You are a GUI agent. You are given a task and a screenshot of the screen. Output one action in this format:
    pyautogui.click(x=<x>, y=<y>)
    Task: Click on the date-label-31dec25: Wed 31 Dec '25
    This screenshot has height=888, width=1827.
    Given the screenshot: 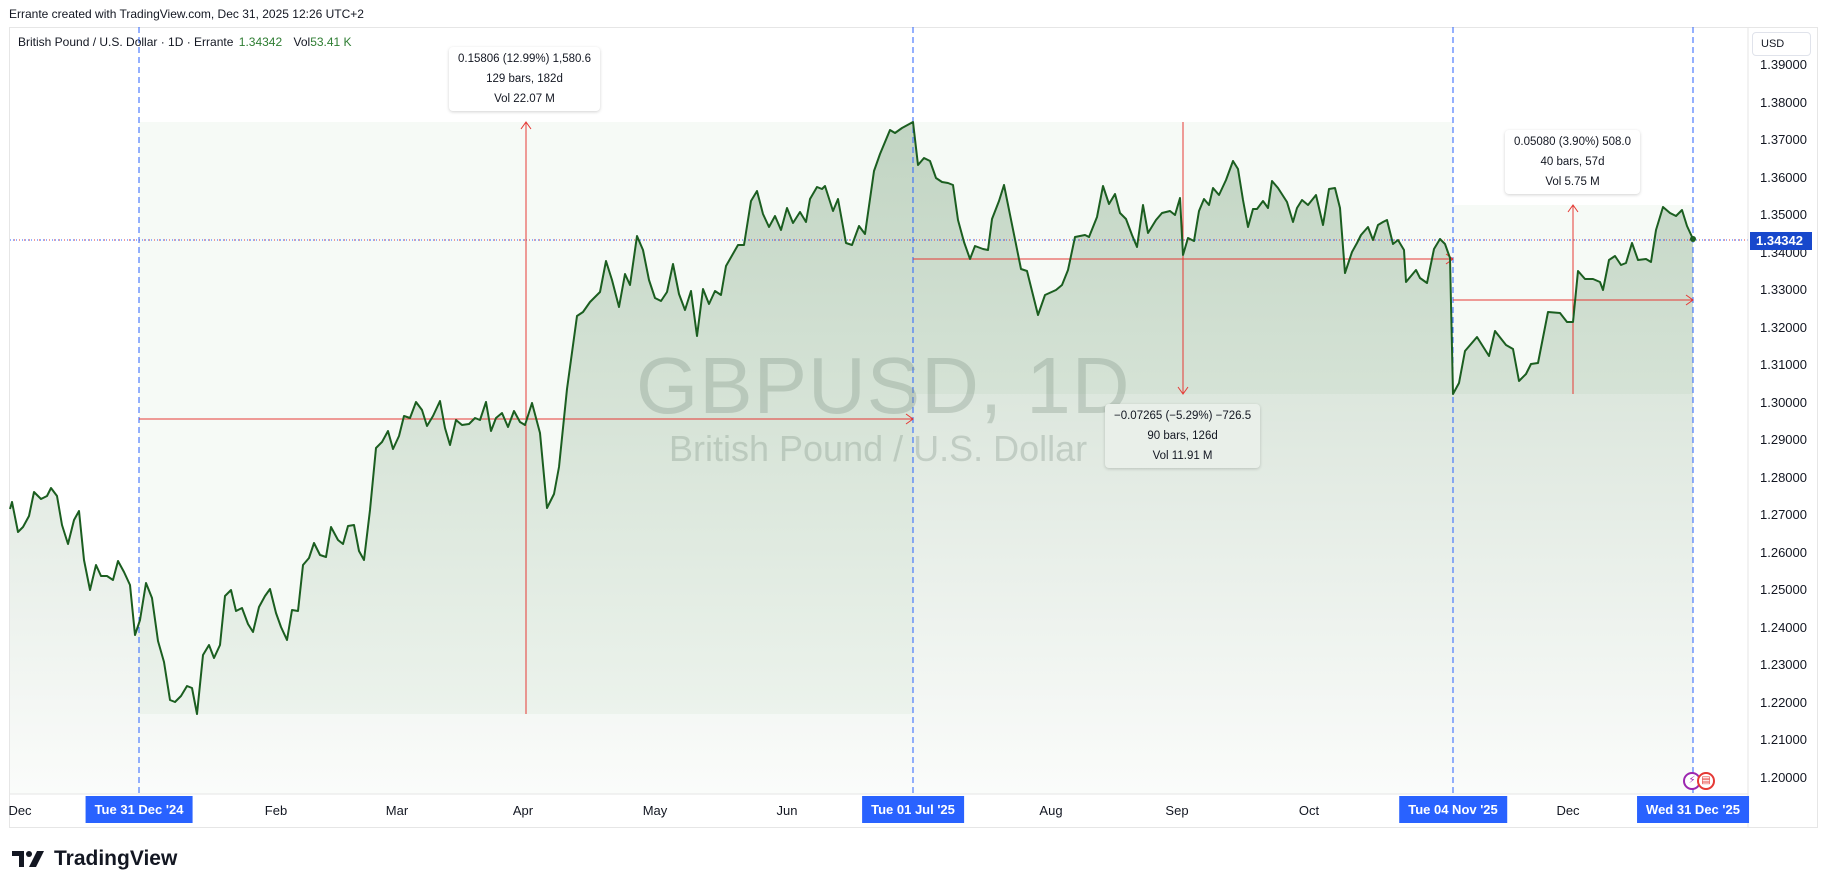 What is the action you would take?
    pyautogui.click(x=1693, y=809)
    